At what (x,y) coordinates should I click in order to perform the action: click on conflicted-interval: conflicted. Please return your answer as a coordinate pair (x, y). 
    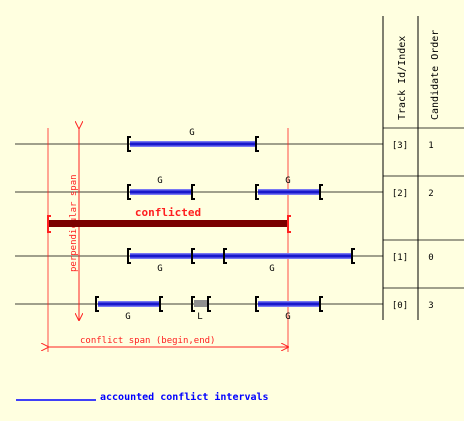
    Looking at the image, I should click on (169, 219).